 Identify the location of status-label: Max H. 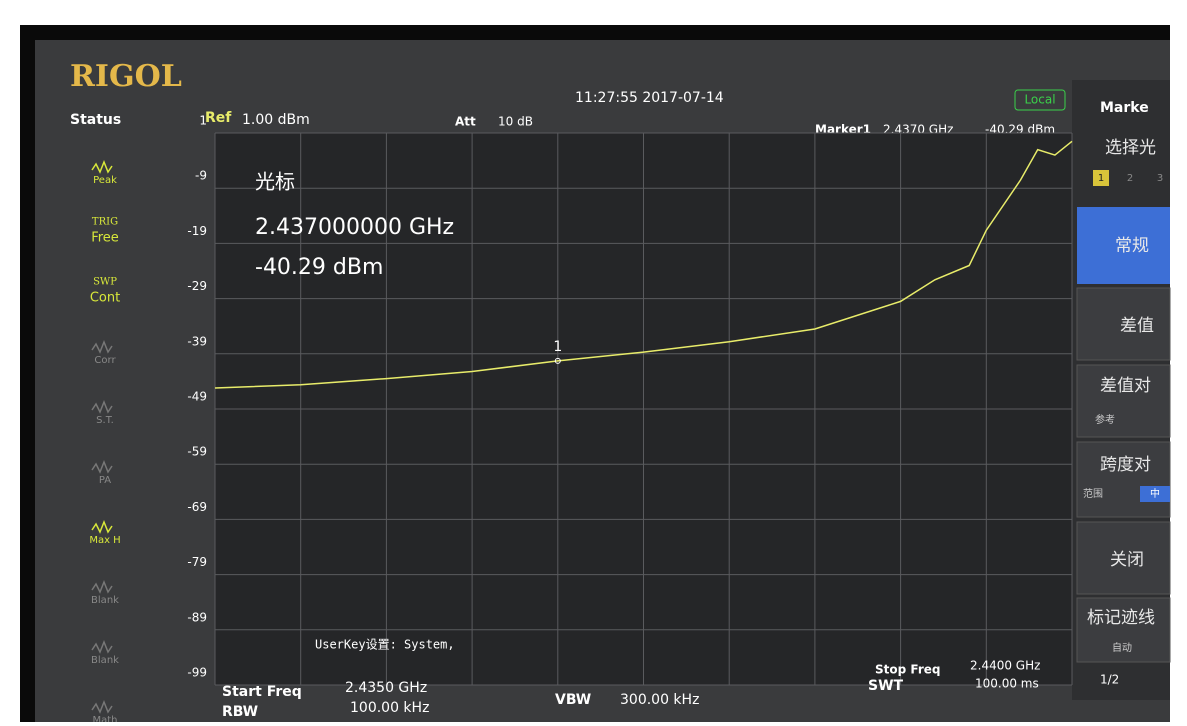
(104, 540).